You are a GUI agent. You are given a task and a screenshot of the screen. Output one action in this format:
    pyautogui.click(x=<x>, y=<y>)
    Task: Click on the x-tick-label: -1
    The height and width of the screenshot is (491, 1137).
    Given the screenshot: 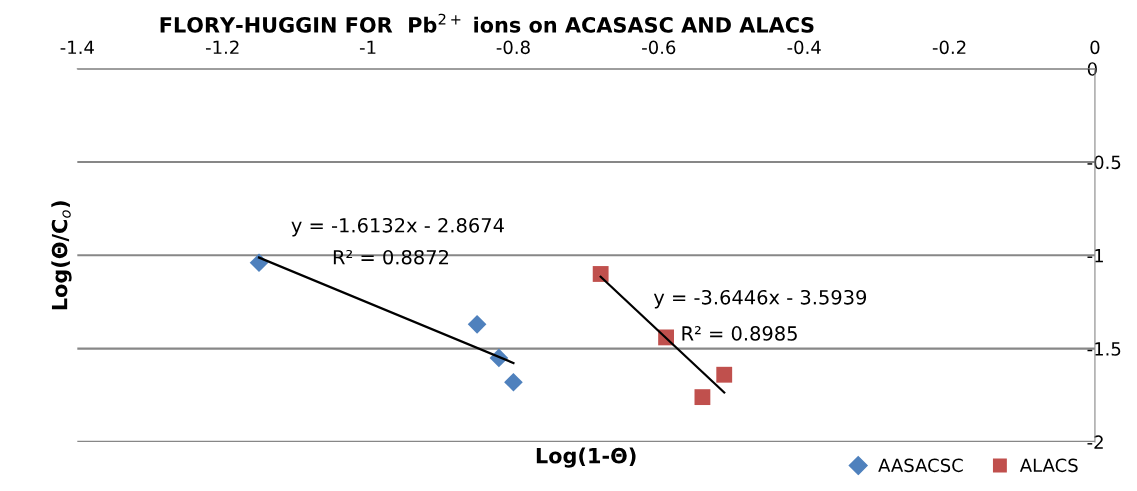 What is the action you would take?
    pyautogui.click(x=367, y=47)
    